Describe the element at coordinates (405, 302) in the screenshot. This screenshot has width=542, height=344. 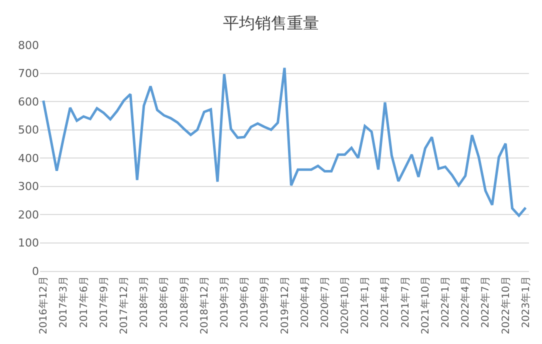
I see `x-tick-label: 2021年7月` at that location.